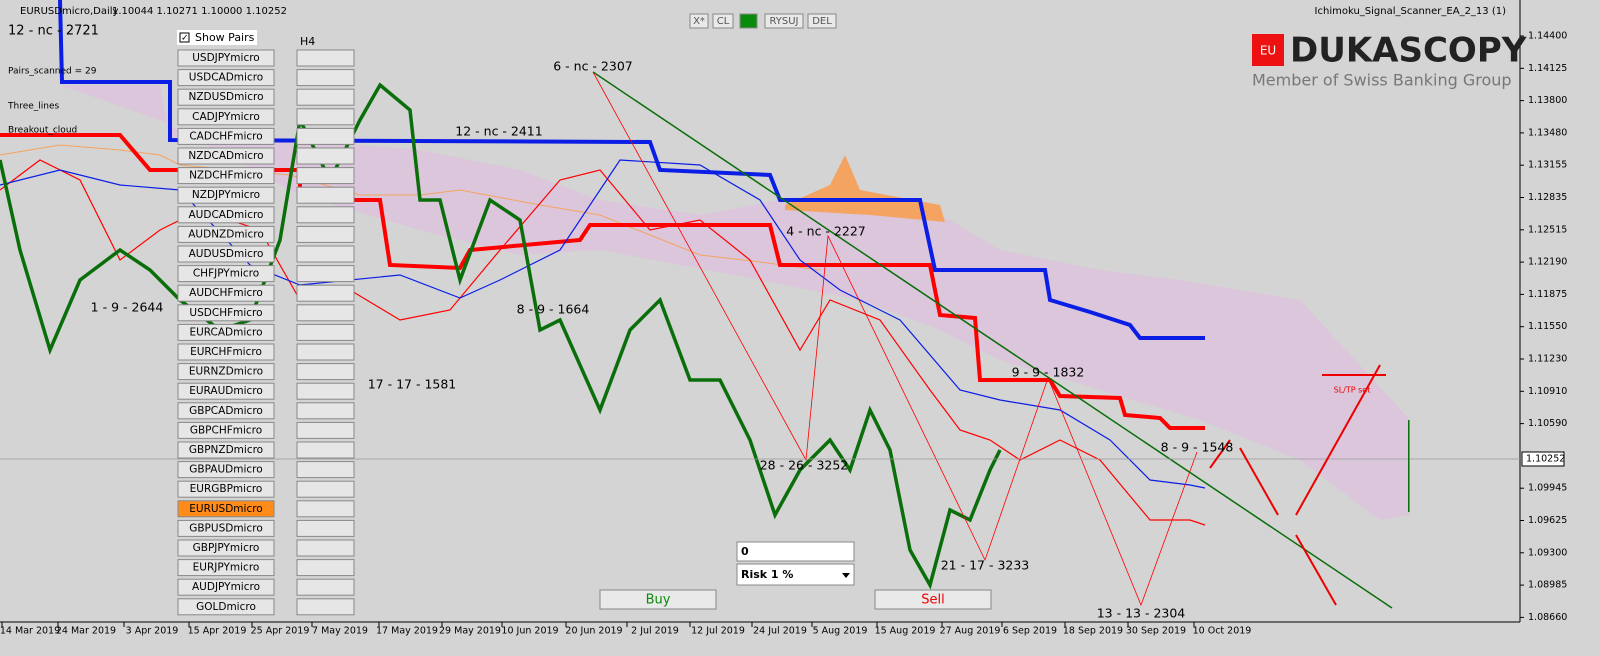 The height and width of the screenshot is (656, 1600). I want to click on toolbar-color, so click(748, 21).